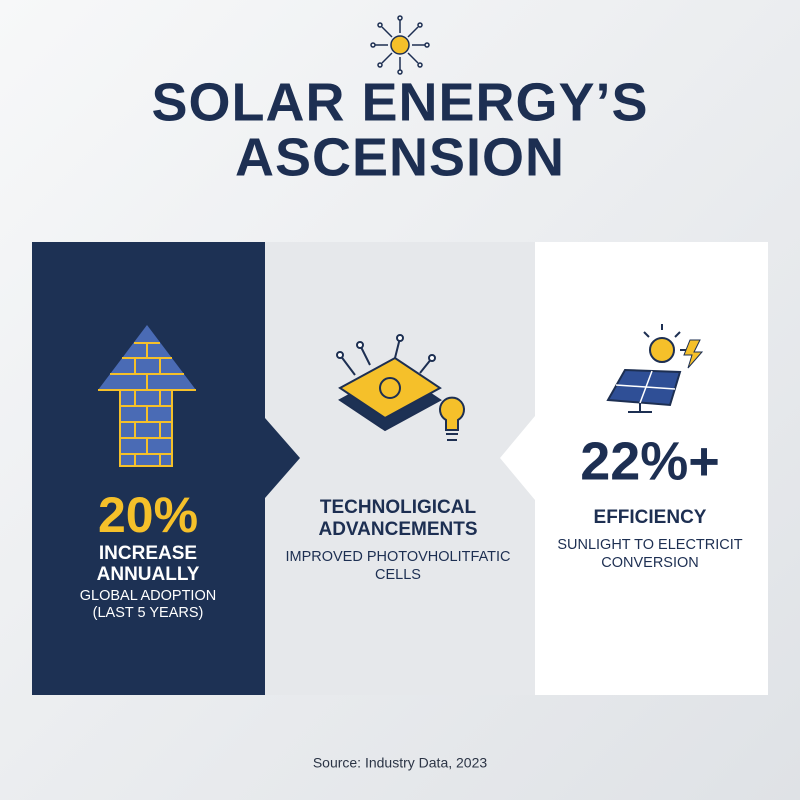 The image size is (800, 800). Describe the element at coordinates (655, 368) in the screenshot. I see `solar-panel-icon` at that location.